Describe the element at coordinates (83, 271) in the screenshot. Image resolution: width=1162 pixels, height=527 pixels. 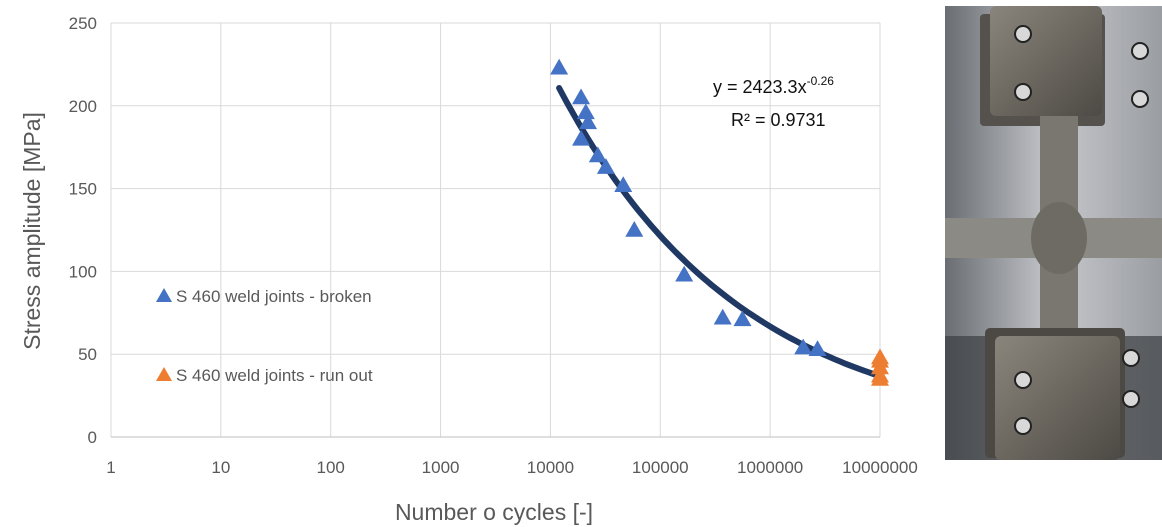
I see `y-tick-label: 100` at that location.